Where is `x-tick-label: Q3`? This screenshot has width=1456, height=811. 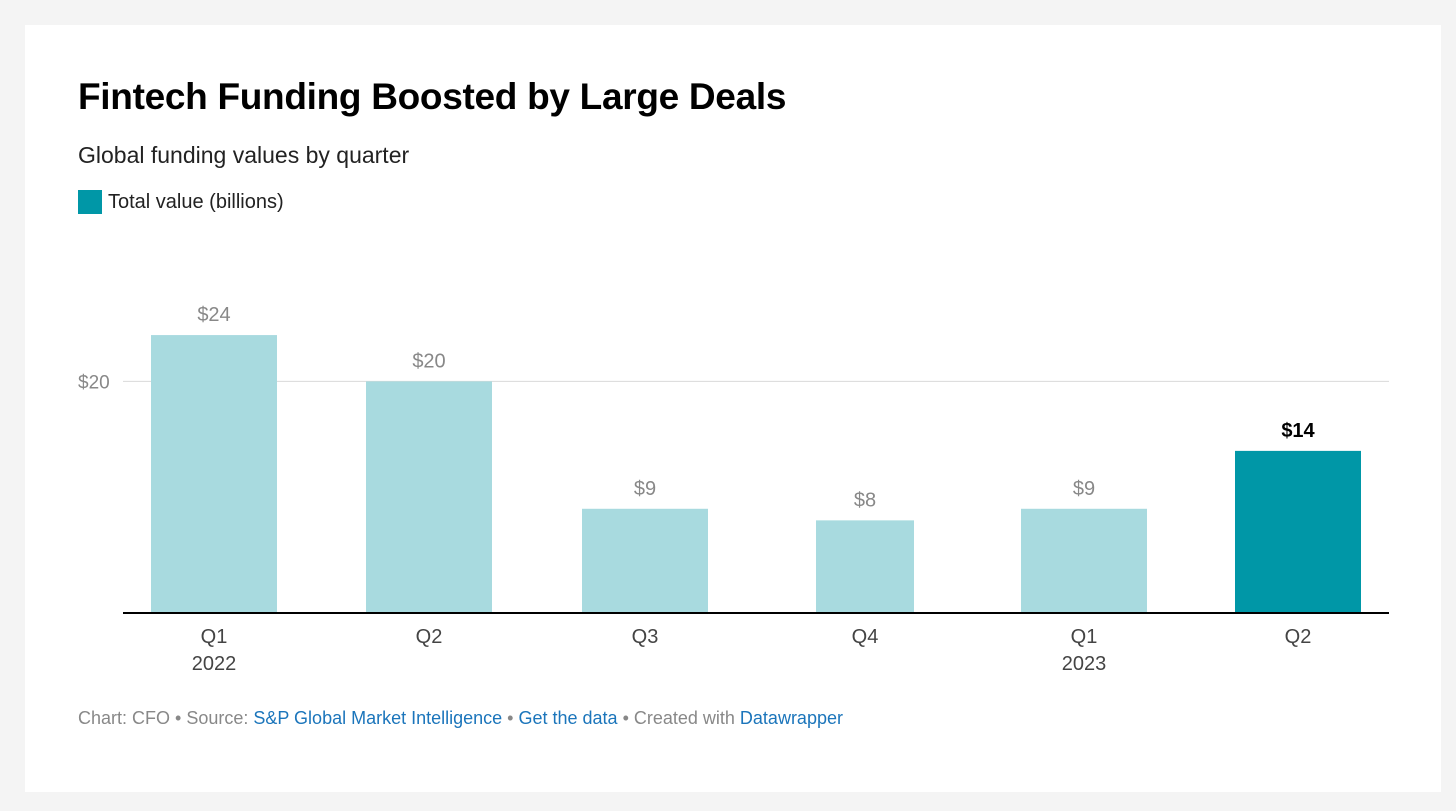
x-tick-label: Q3 is located at coordinates (645, 637).